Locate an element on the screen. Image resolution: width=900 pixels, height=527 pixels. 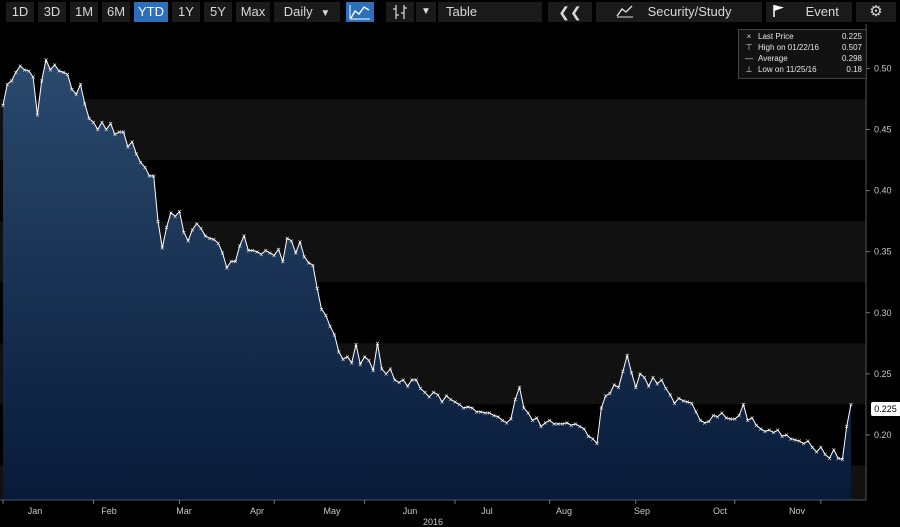
security-study-button: Security/Study is located at coordinates (679, 12).